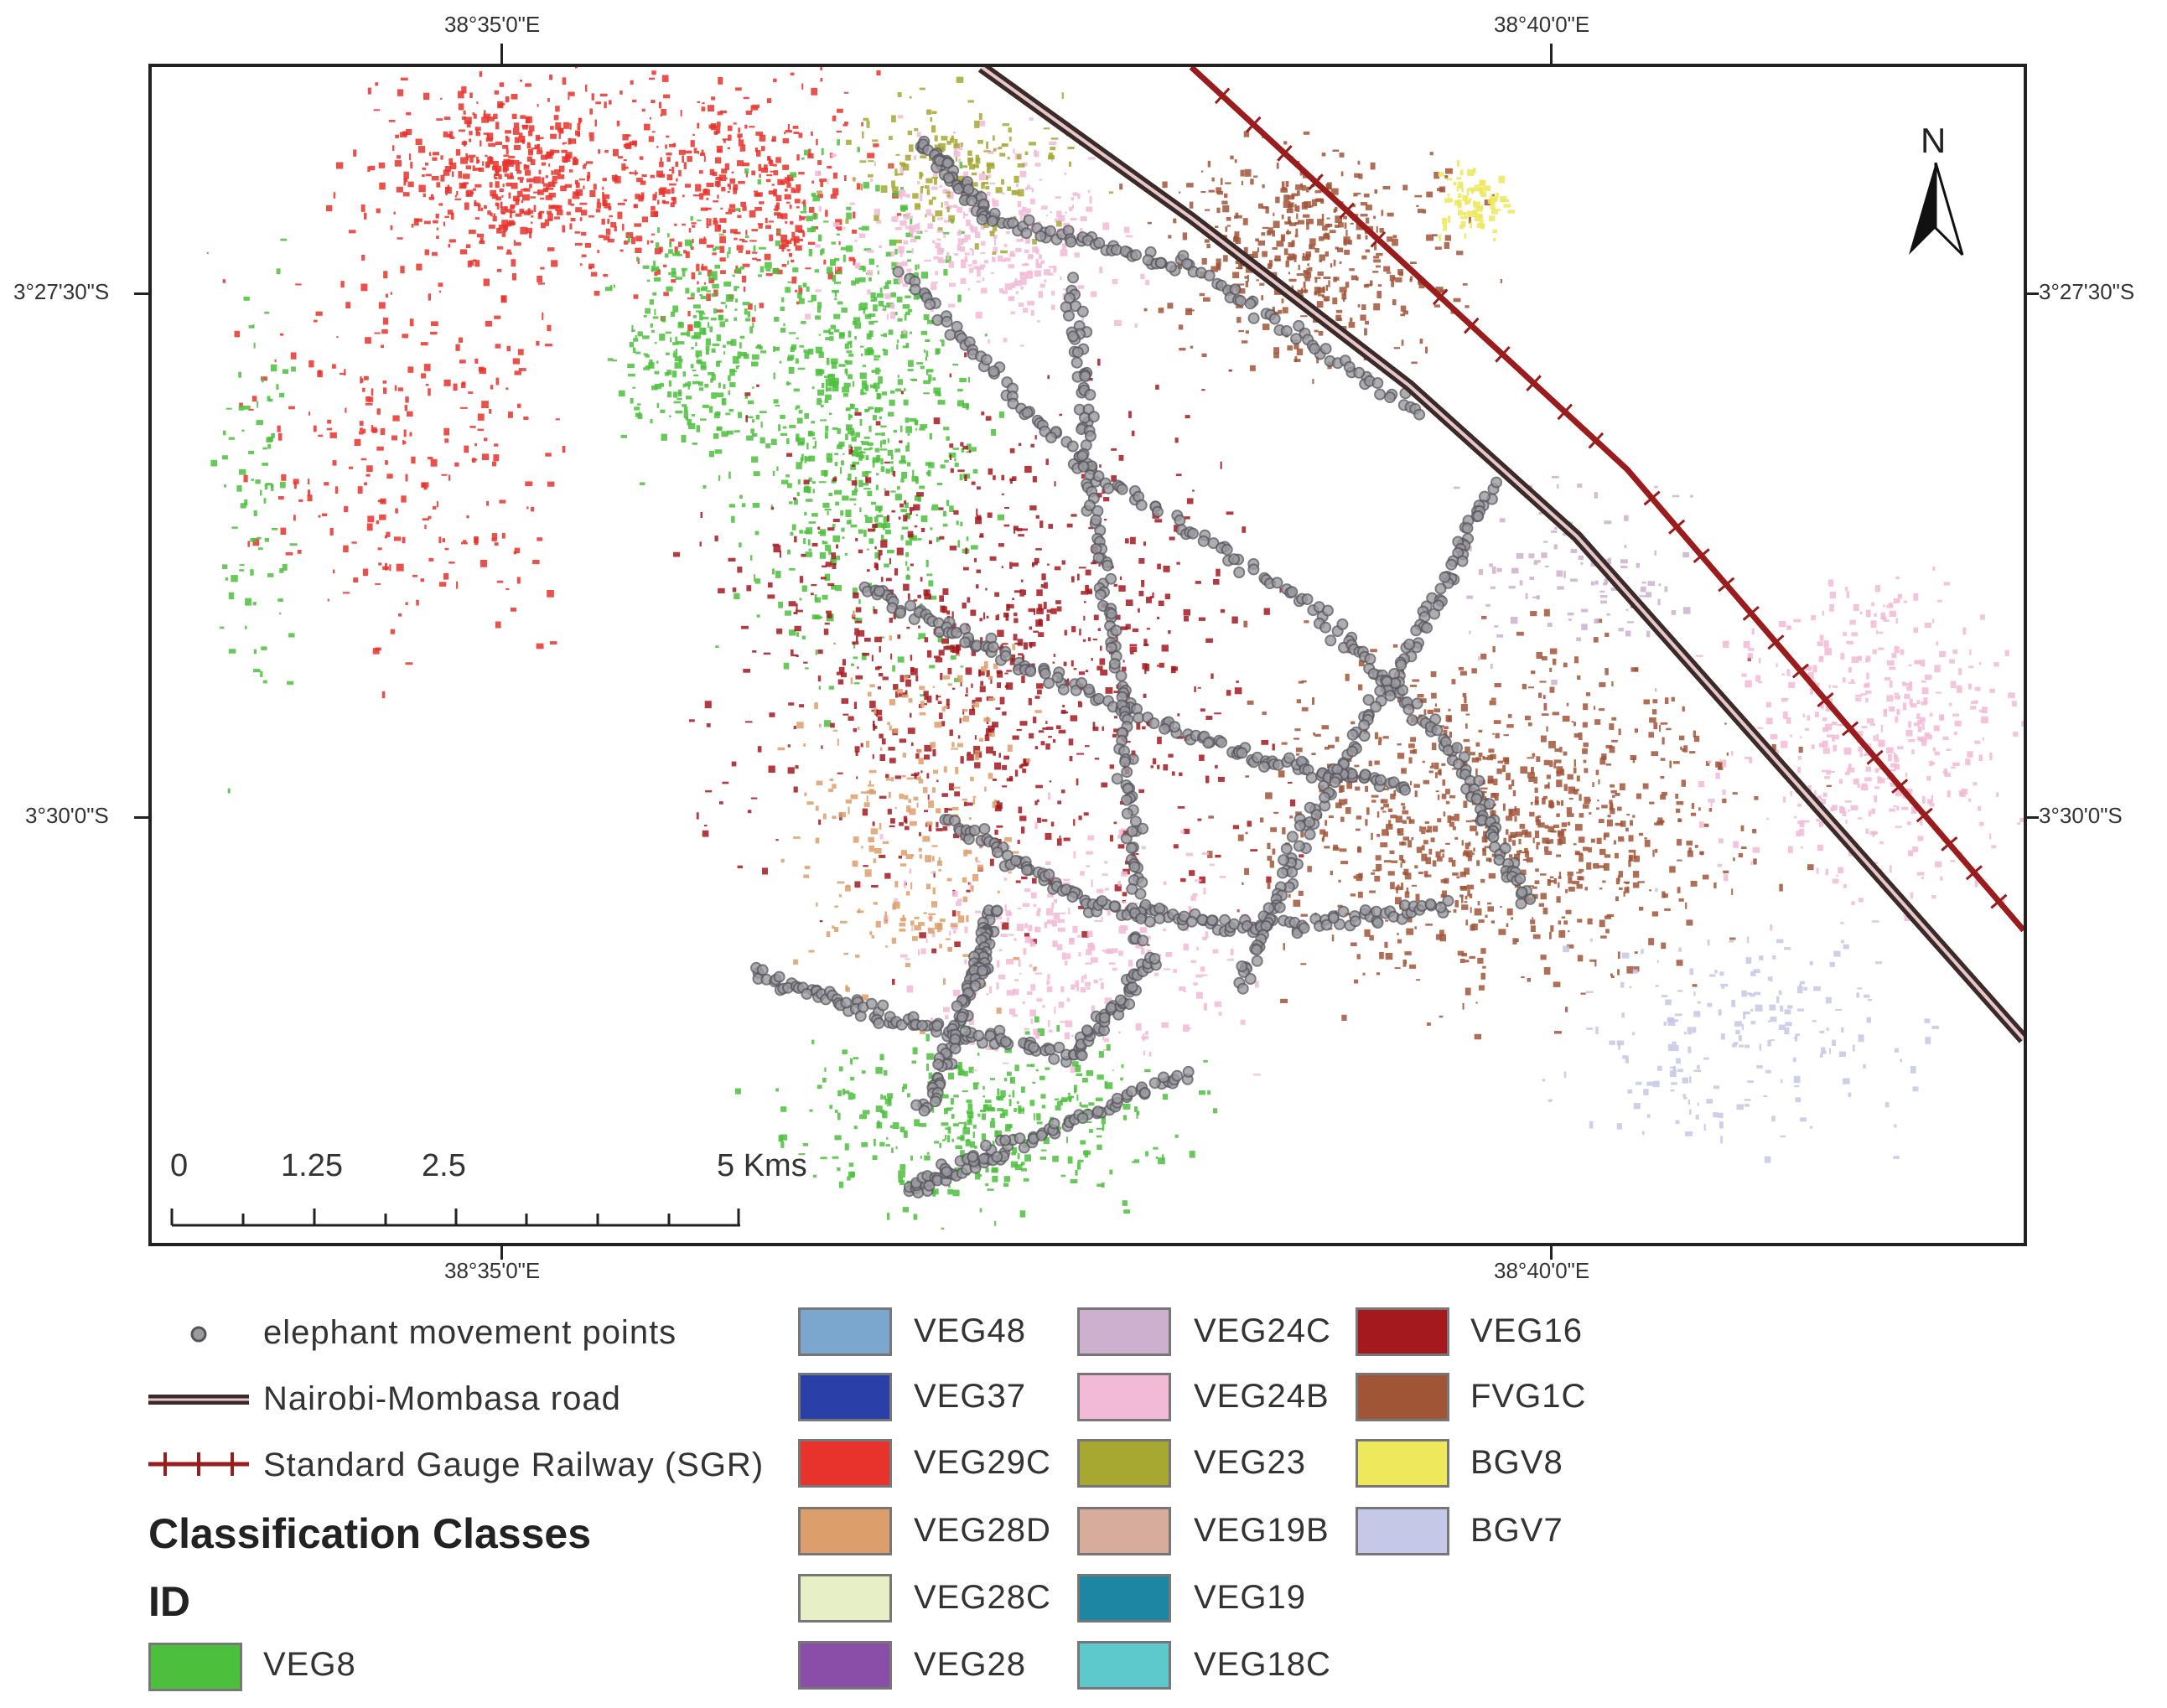 This screenshot has width=2167, height=1708. What do you see at coordinates (1124, 1666) in the screenshot?
I see `swatch-veg18c` at bounding box center [1124, 1666].